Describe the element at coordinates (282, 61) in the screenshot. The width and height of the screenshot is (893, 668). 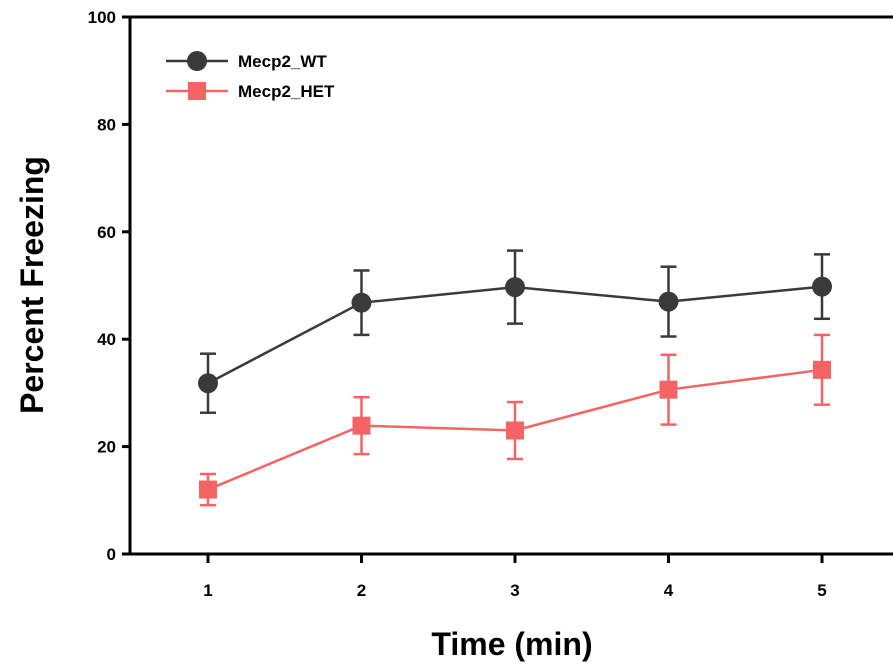
I see `legend-label: Mecp2_WT` at that location.